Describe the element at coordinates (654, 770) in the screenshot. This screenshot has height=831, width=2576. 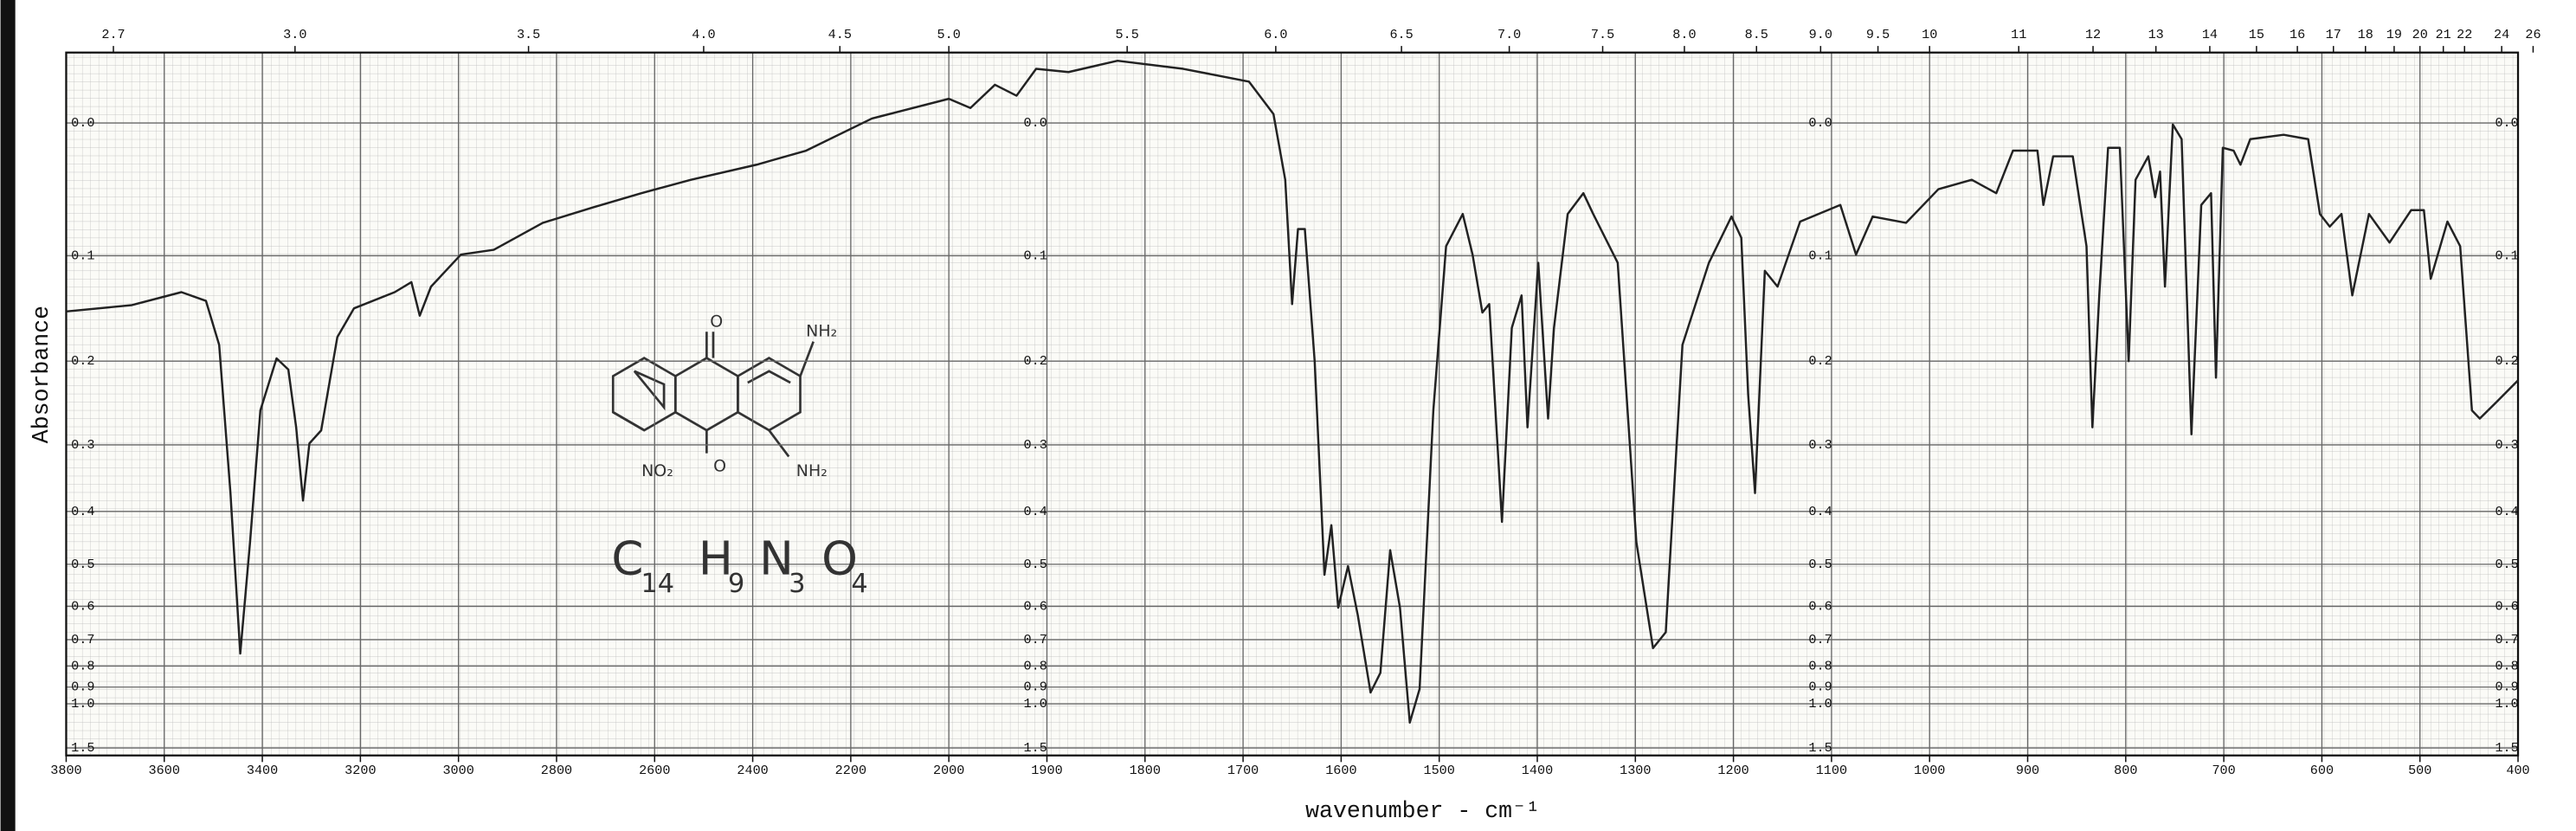
I see `x-tick-label: 2600` at that location.